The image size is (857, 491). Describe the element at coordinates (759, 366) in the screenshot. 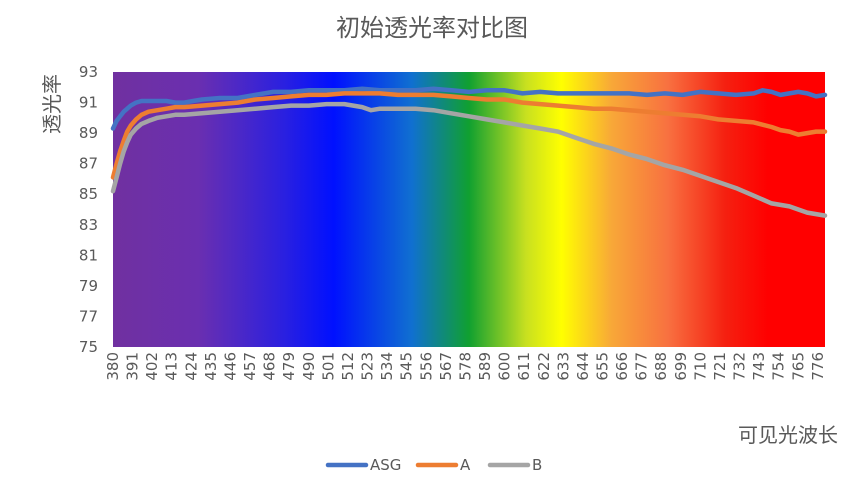

I see `x-tick-label: 743` at that location.